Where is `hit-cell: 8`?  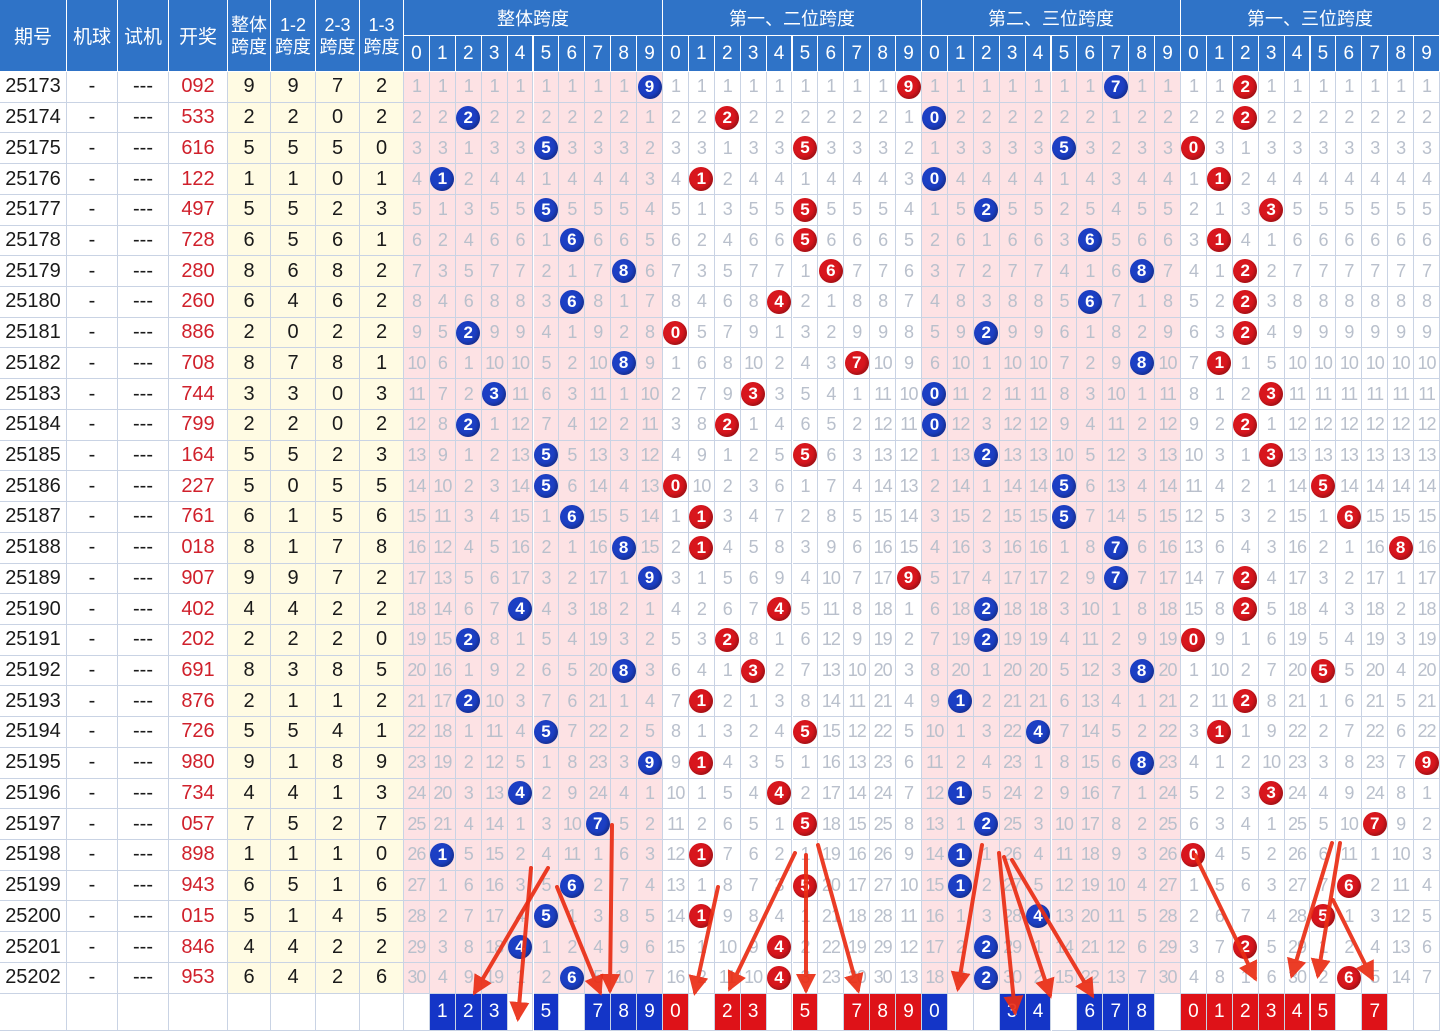
hit-cell: 8 is located at coordinates (1401, 548).